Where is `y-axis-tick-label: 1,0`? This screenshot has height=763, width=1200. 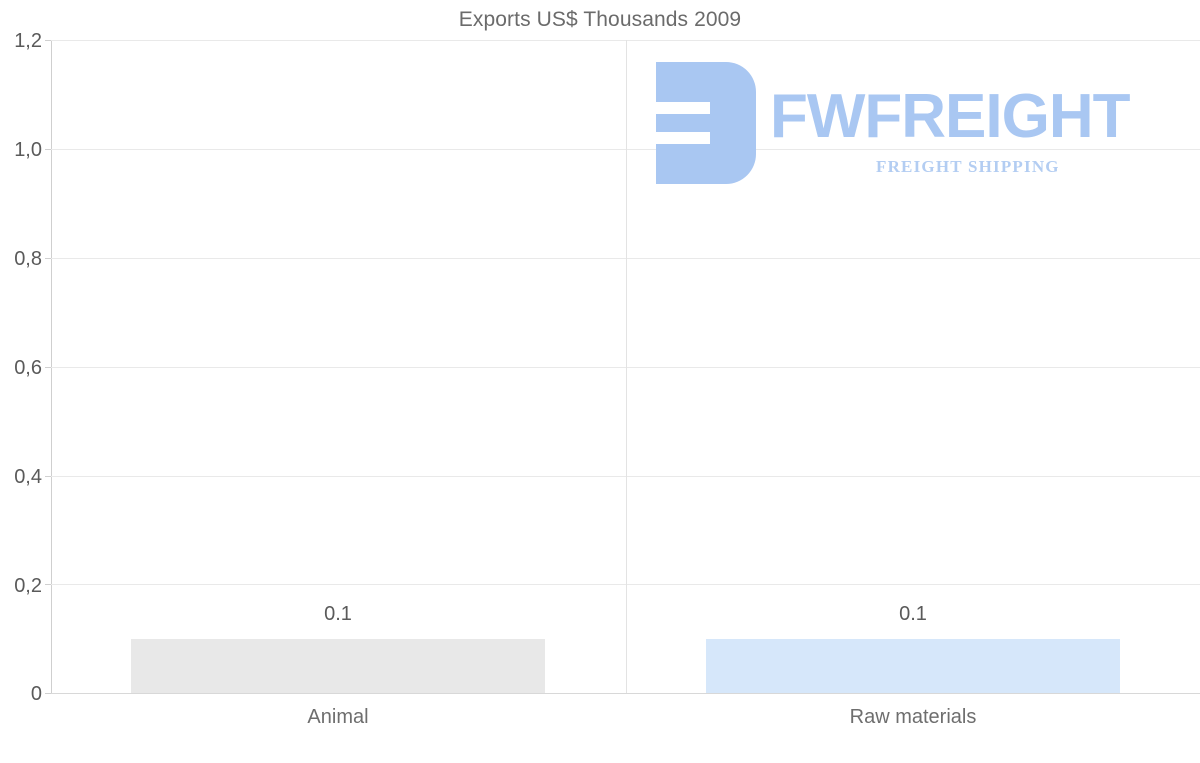
y-axis-tick-label: 1,0 is located at coordinates (28, 150).